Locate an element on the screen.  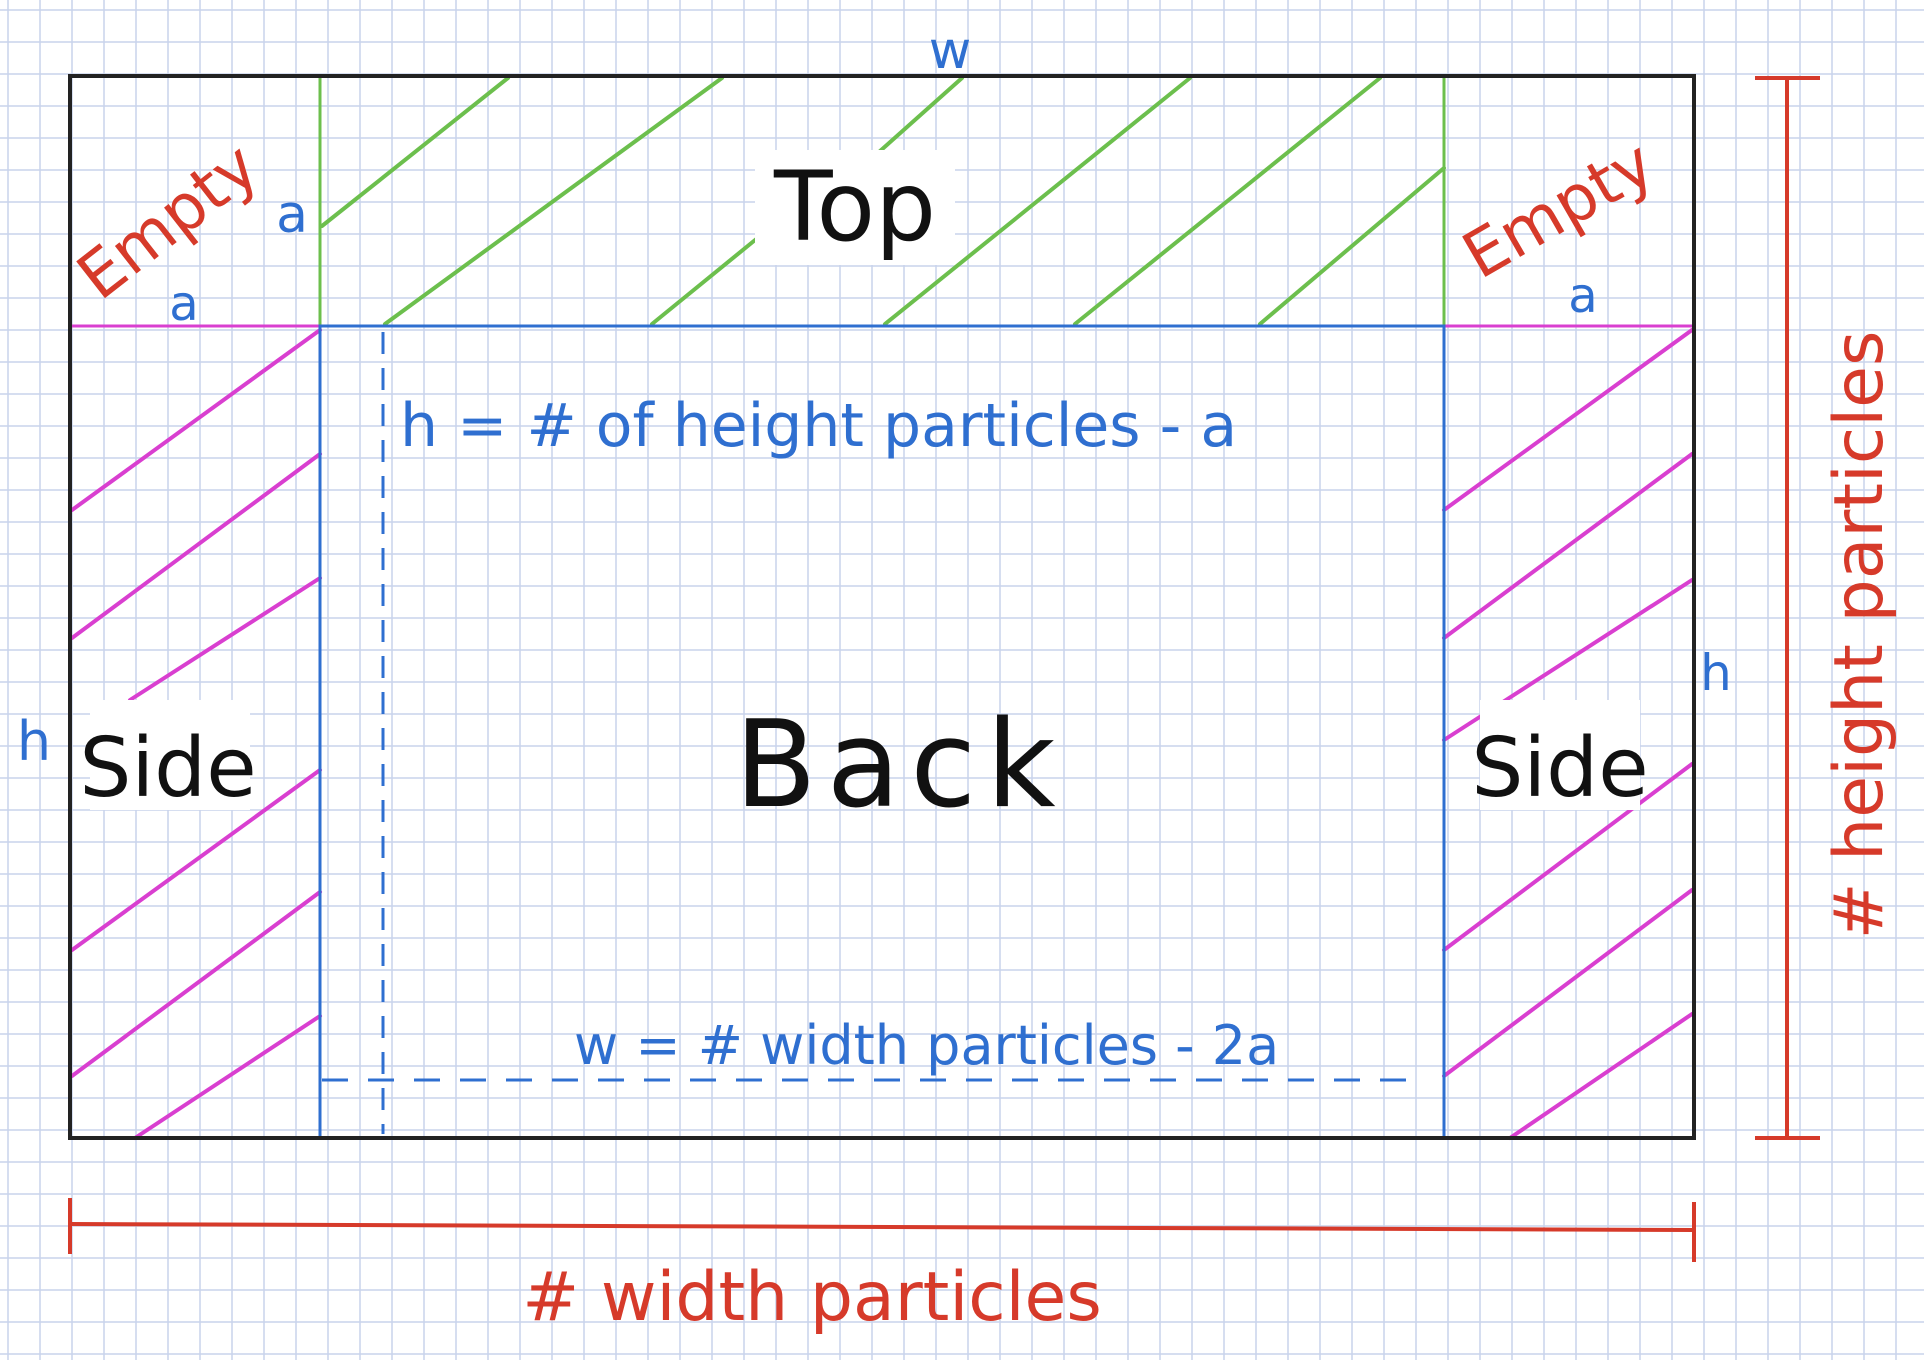
top-width-symbol: w is located at coordinates (950, 51).